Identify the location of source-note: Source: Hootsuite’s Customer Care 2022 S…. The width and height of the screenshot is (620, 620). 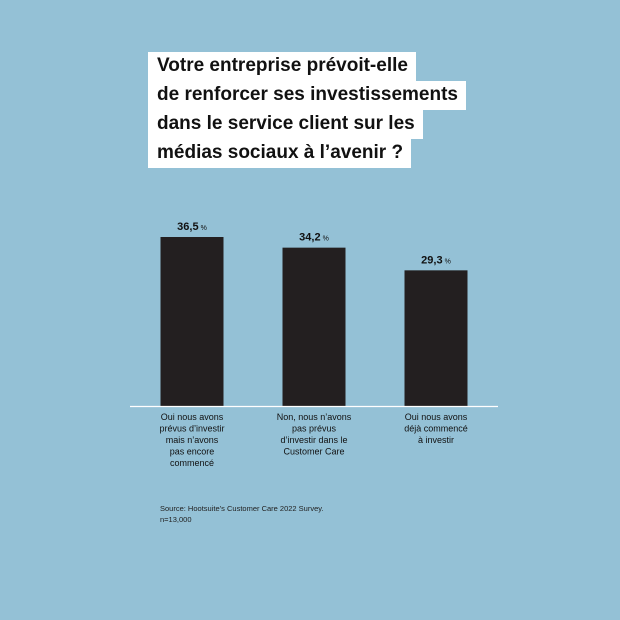
(242, 514).